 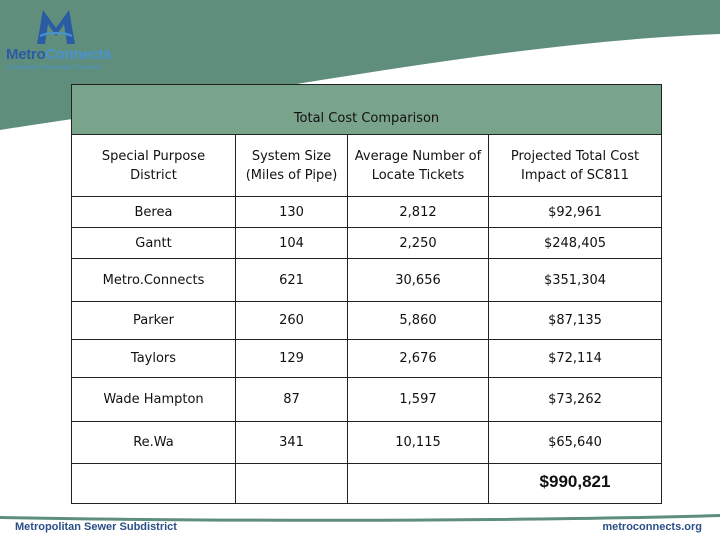 What do you see at coordinates (575, 165) in the screenshot?
I see `header-projected-cost: Projected Total Cost Impact of SC811` at bounding box center [575, 165].